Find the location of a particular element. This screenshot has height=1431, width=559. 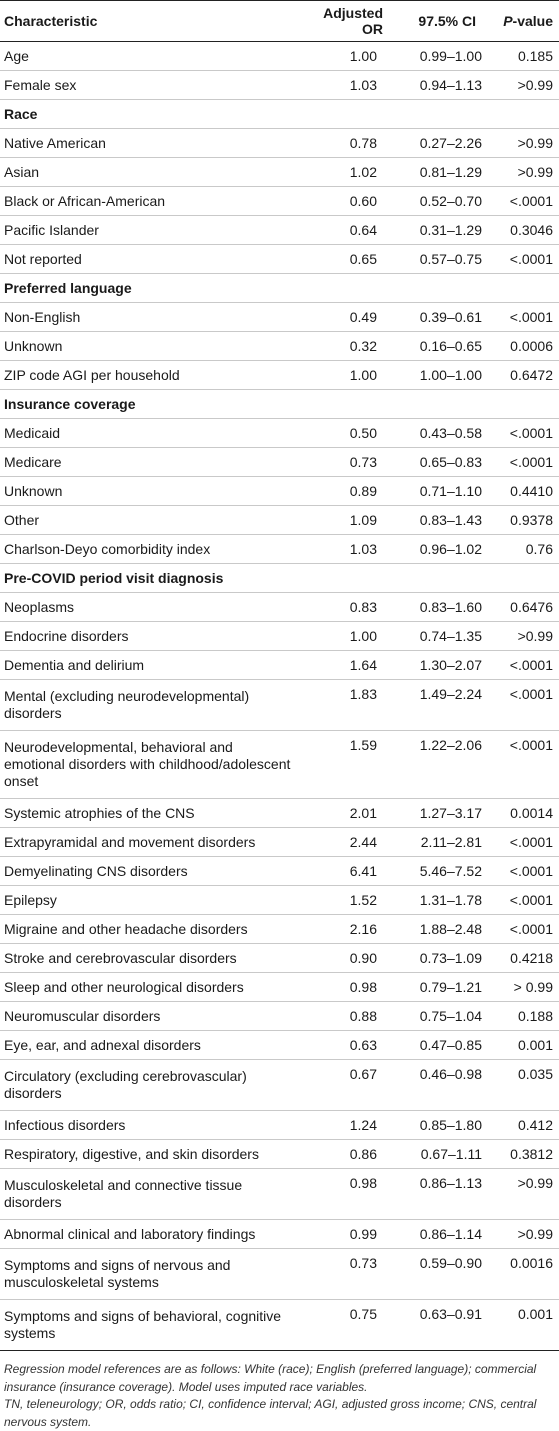

cell-characteristic: Stroke and cerebrovascular disorders is located at coordinates (150, 958).